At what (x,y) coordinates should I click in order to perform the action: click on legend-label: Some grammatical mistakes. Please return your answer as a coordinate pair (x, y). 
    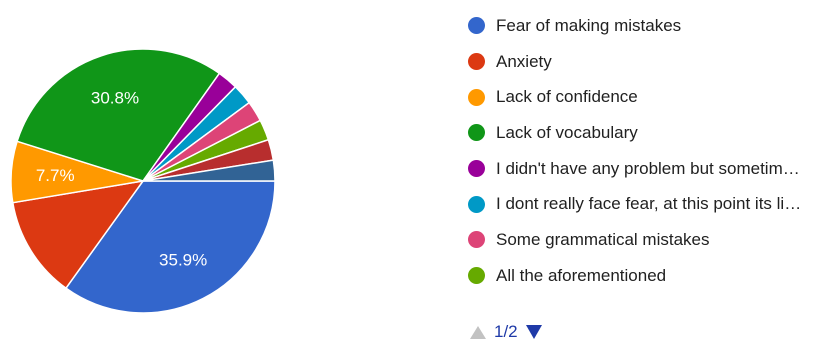
    Looking at the image, I should click on (603, 239).